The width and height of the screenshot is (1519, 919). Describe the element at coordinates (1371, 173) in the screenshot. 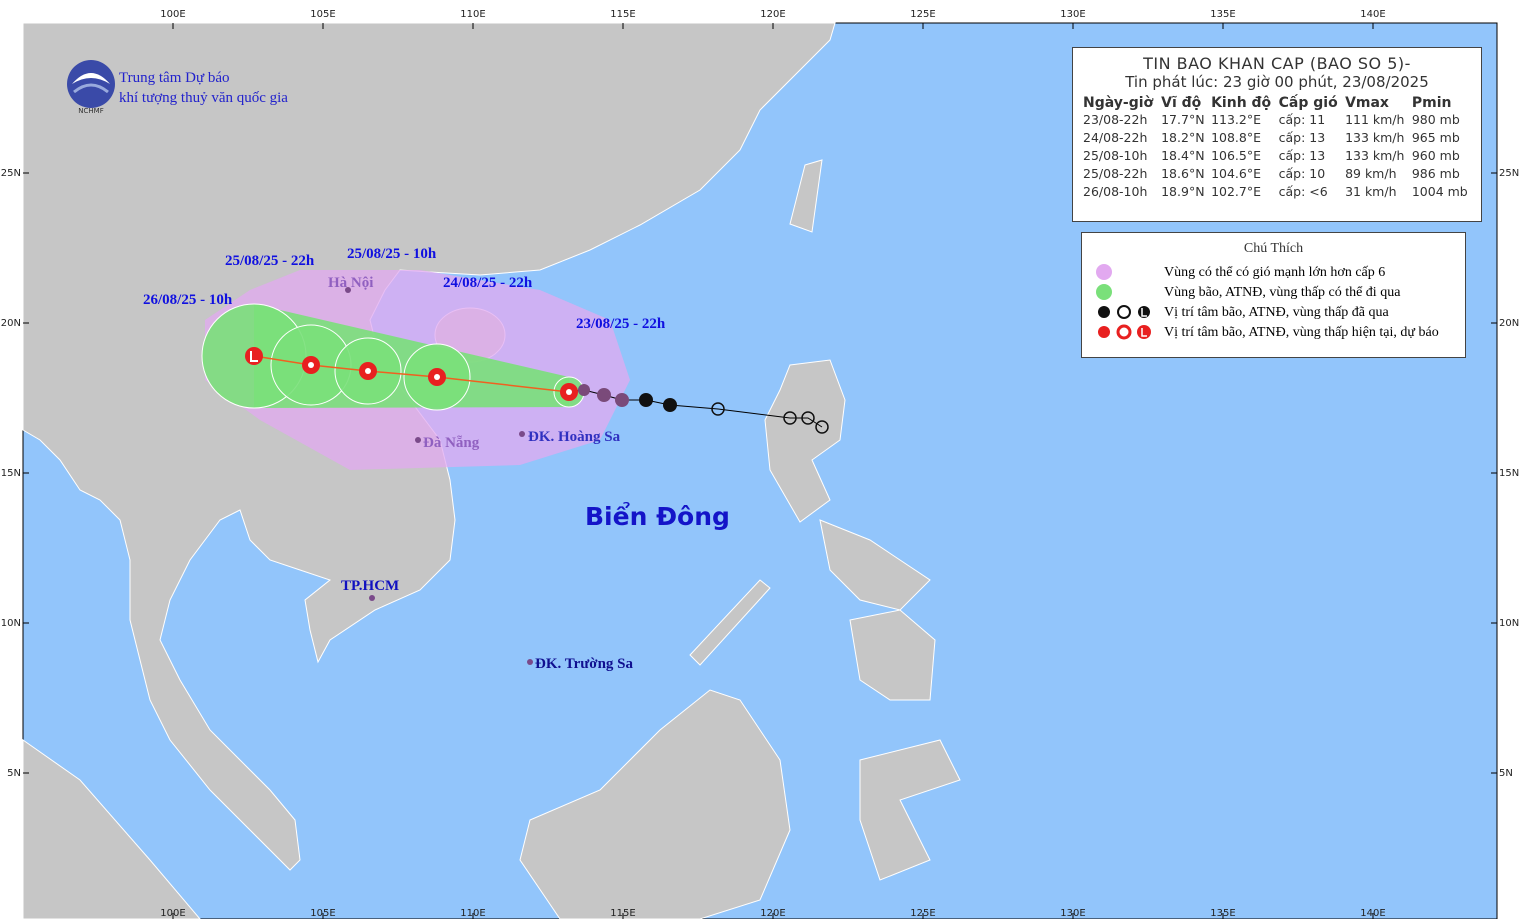

I see `table-cell: 89 km/h` at that location.